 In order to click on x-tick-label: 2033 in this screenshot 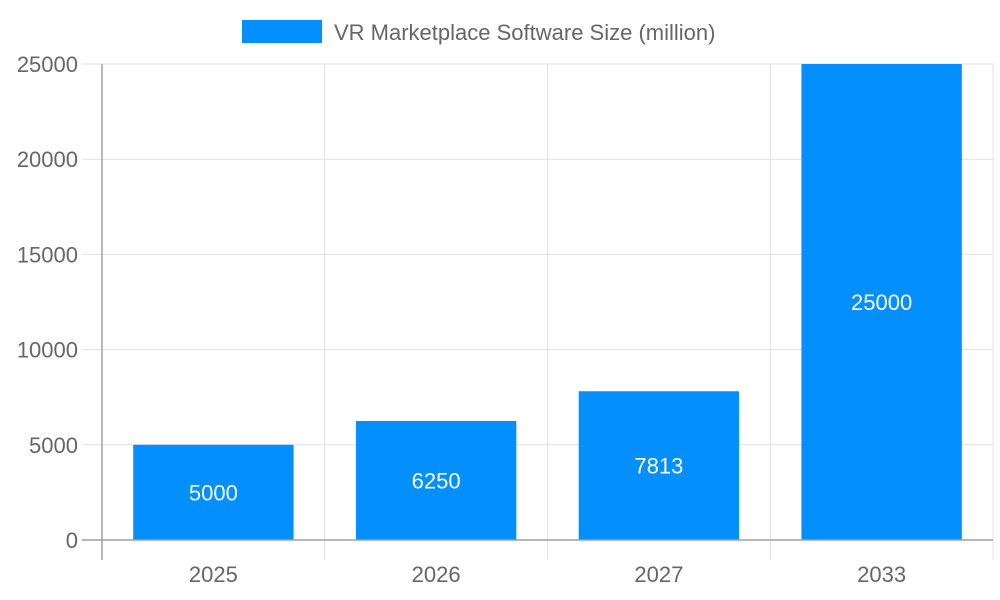, I will do `click(881, 574)`.